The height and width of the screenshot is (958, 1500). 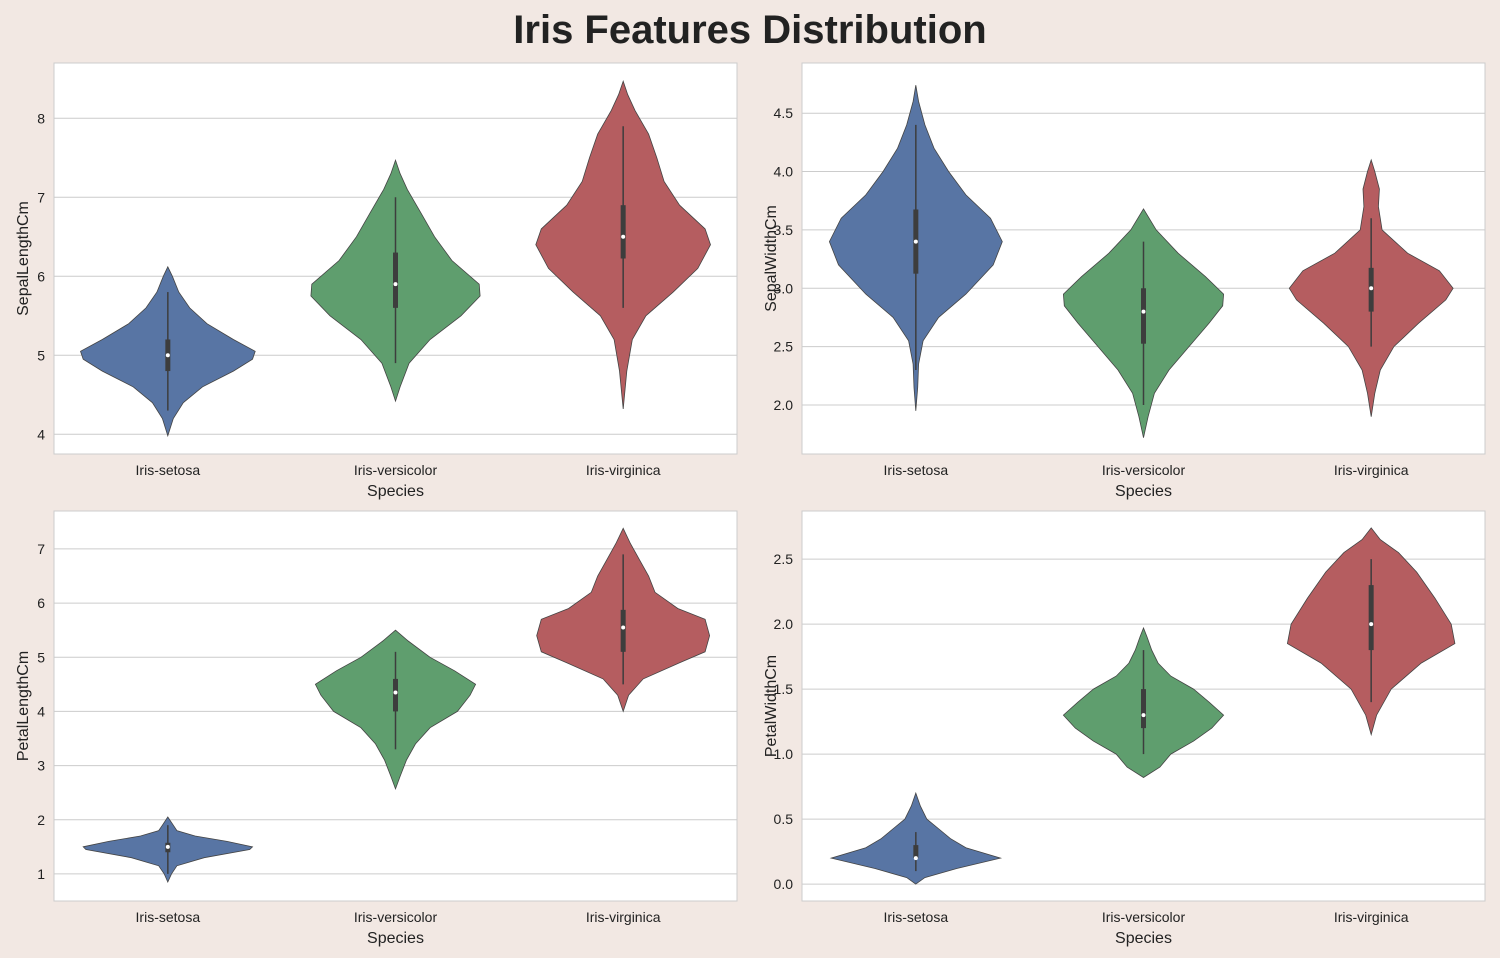 I want to click on y-tick-label: 3.0, so click(x=784, y=288).